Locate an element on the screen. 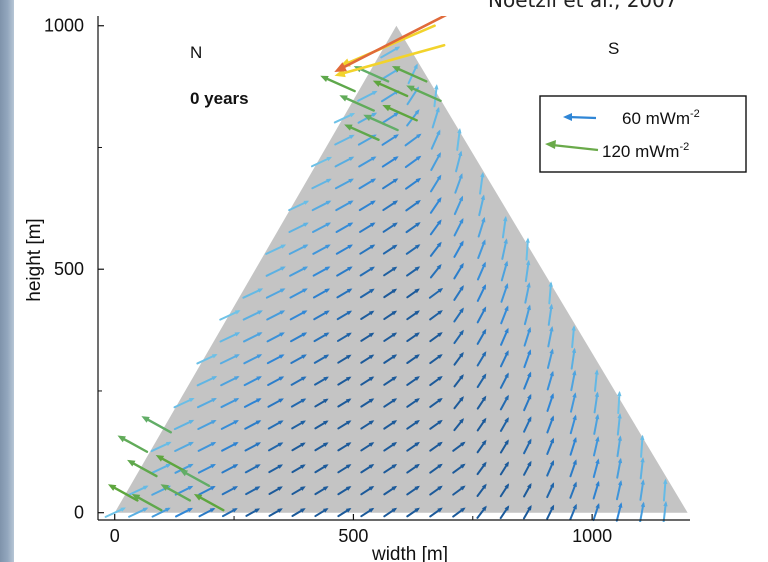 The image size is (768, 562). south-label: S is located at coordinates (613, 48).